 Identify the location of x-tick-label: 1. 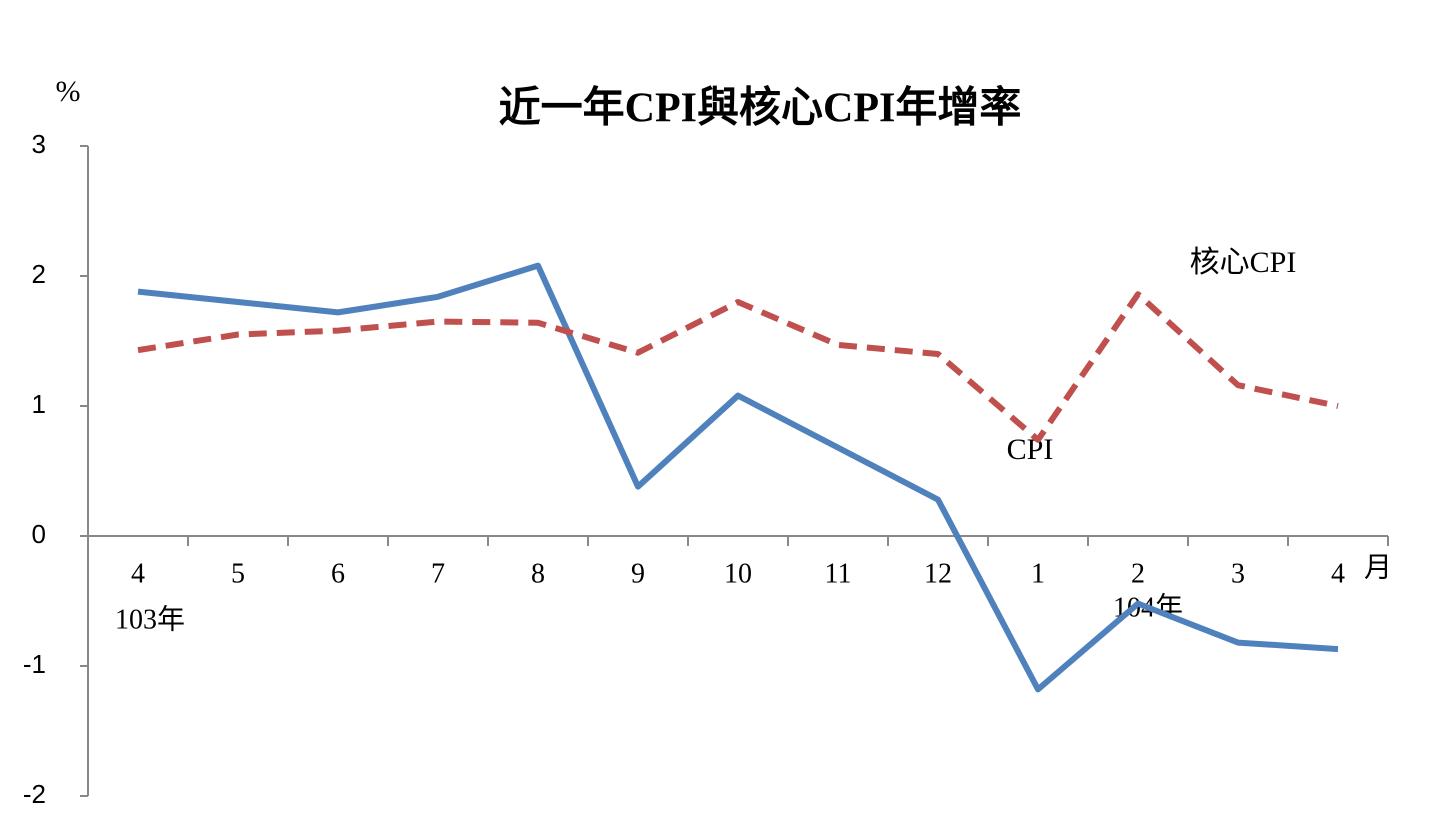
(1038, 573).